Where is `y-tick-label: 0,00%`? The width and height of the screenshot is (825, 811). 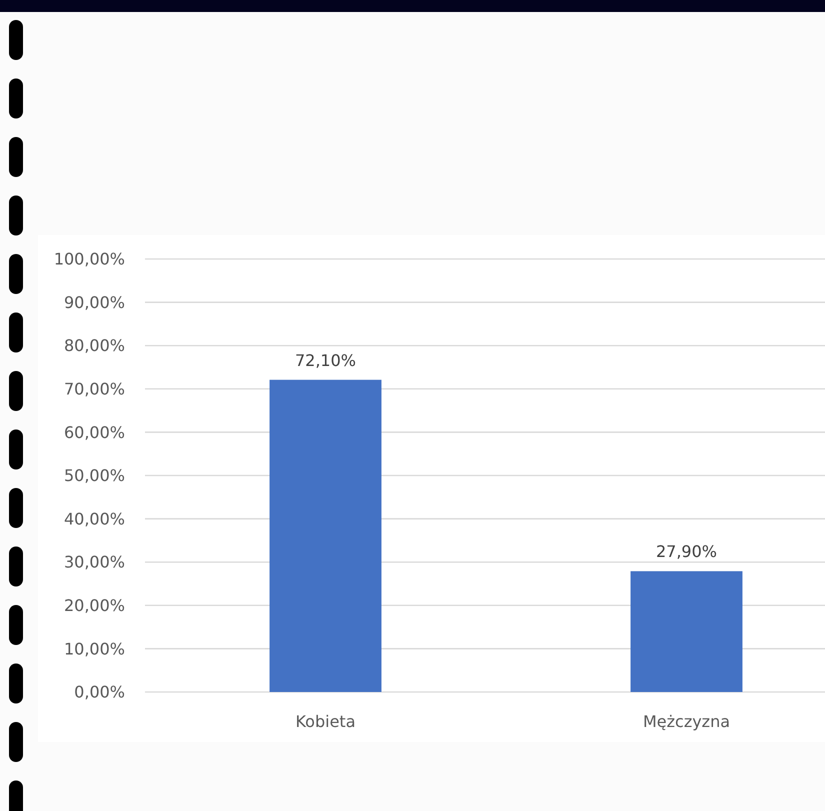 y-tick-label: 0,00% is located at coordinates (99, 692).